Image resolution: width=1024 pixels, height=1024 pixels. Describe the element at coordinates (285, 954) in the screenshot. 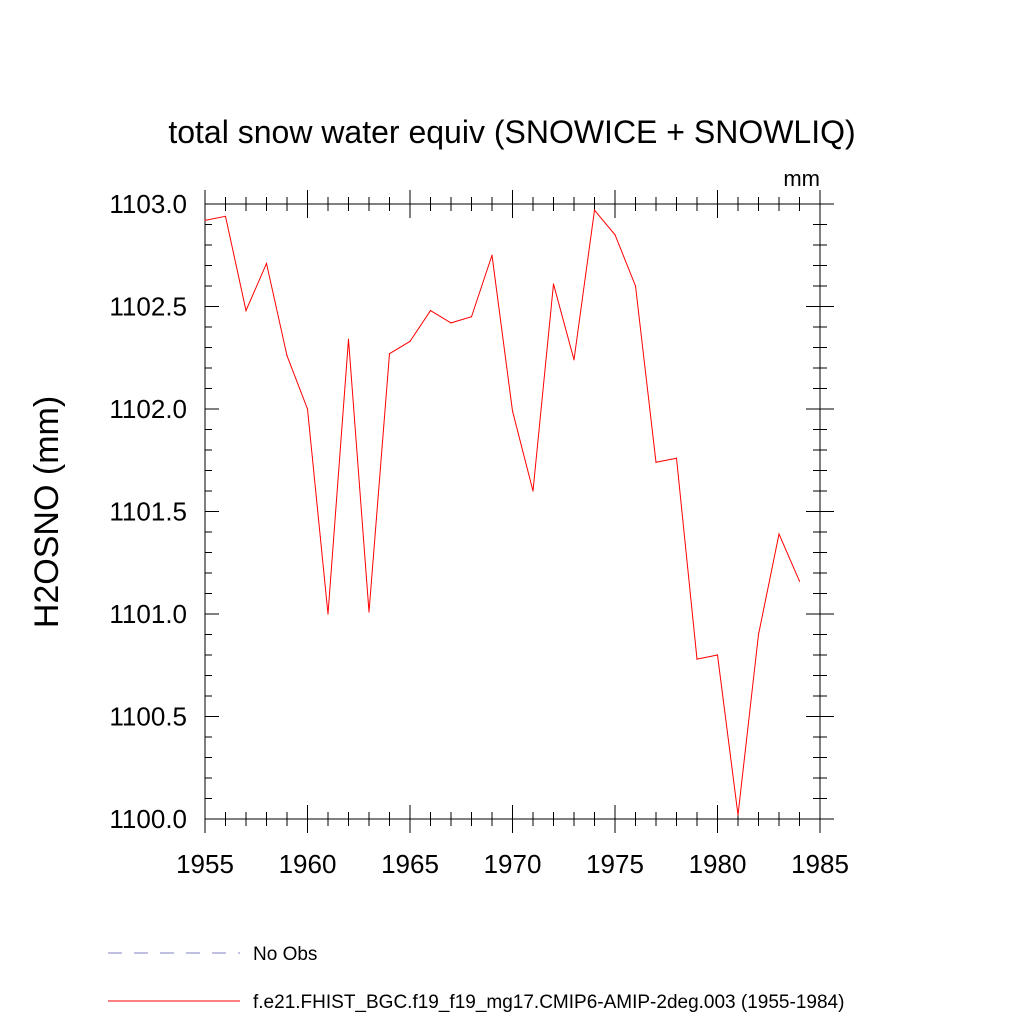

I see `legend-label-no-obs: No Obs` at that location.